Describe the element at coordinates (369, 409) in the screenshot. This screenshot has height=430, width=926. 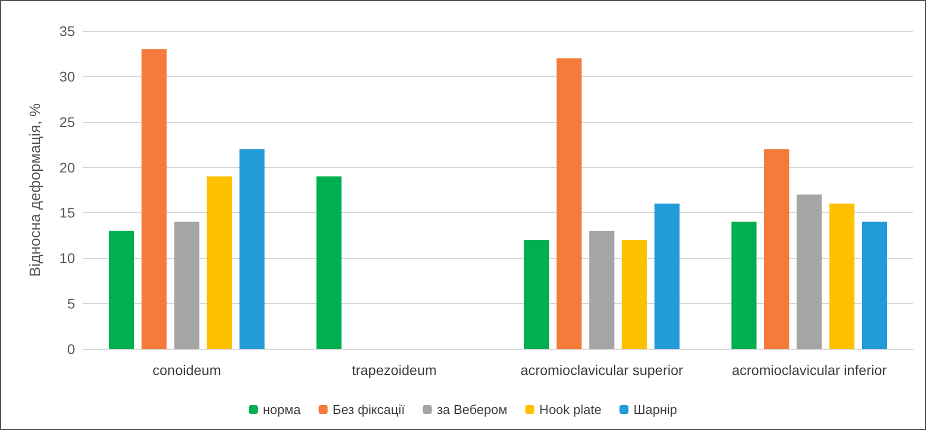
I see `legend-label: Без фіксації` at that location.